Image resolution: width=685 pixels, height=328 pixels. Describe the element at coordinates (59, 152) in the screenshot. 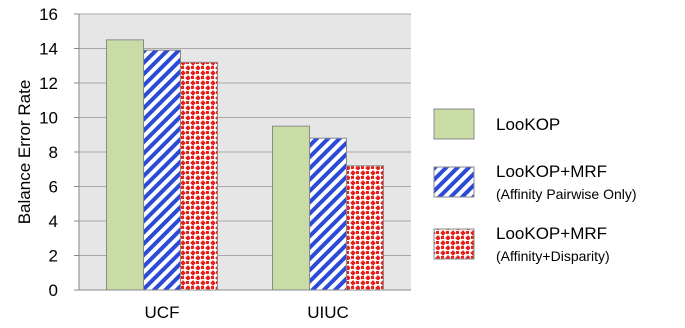

I see `y-tick-labels: 0 2 4 6 8 10 12 14 16` at that location.